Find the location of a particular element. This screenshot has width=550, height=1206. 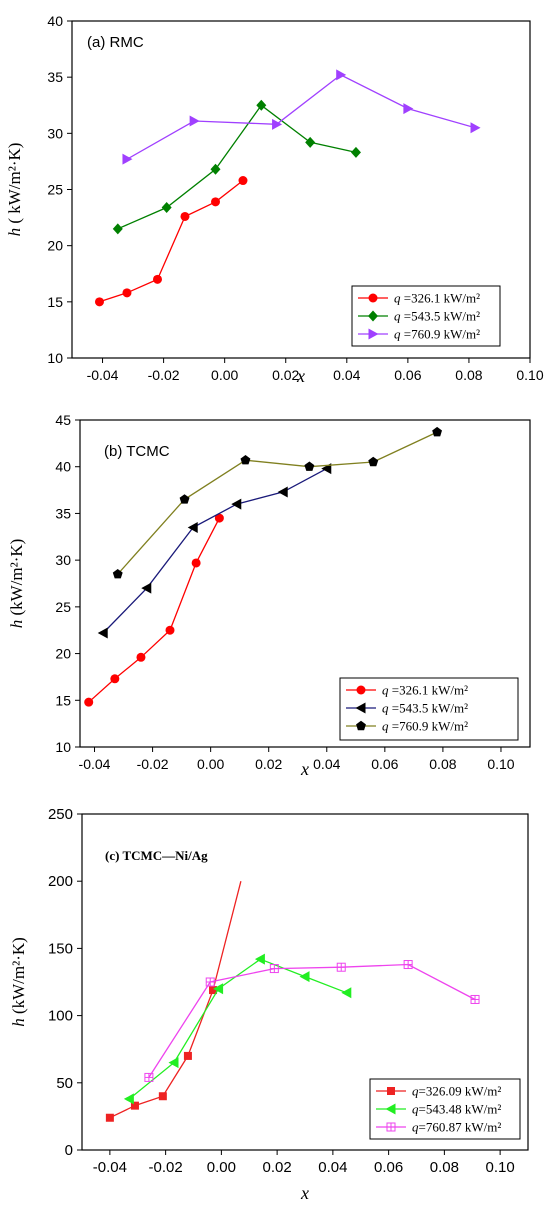

y-tick-label: 0 is located at coordinates (69, 1150).